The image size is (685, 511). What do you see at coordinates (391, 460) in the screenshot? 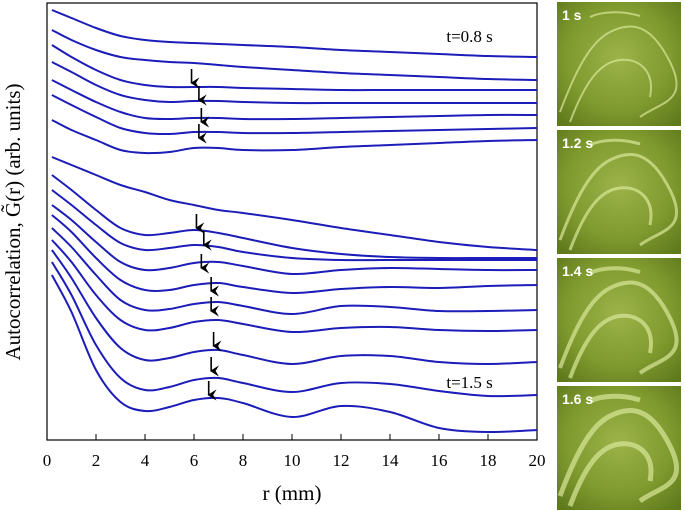
I see `x-tick-label: 14` at bounding box center [391, 460].